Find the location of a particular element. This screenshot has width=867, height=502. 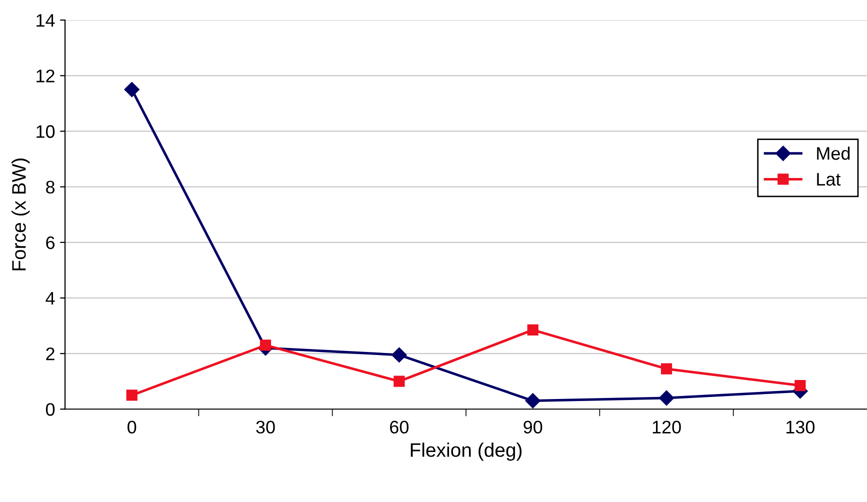

y-tick-label: 10 is located at coordinates (45, 131).